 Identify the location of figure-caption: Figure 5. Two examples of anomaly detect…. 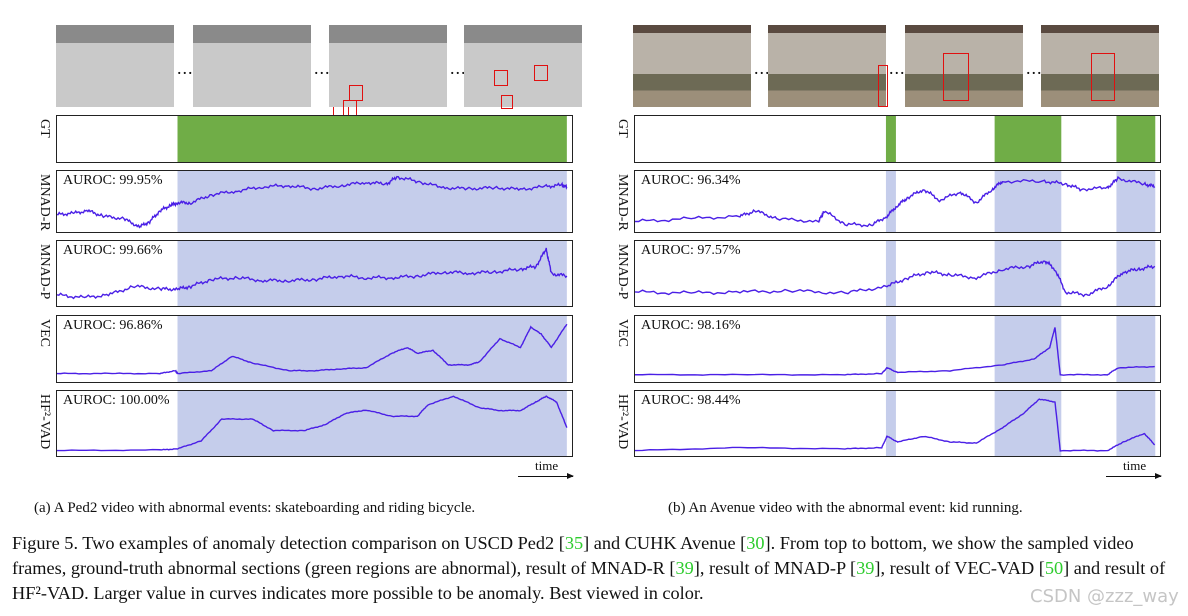
(589, 568).